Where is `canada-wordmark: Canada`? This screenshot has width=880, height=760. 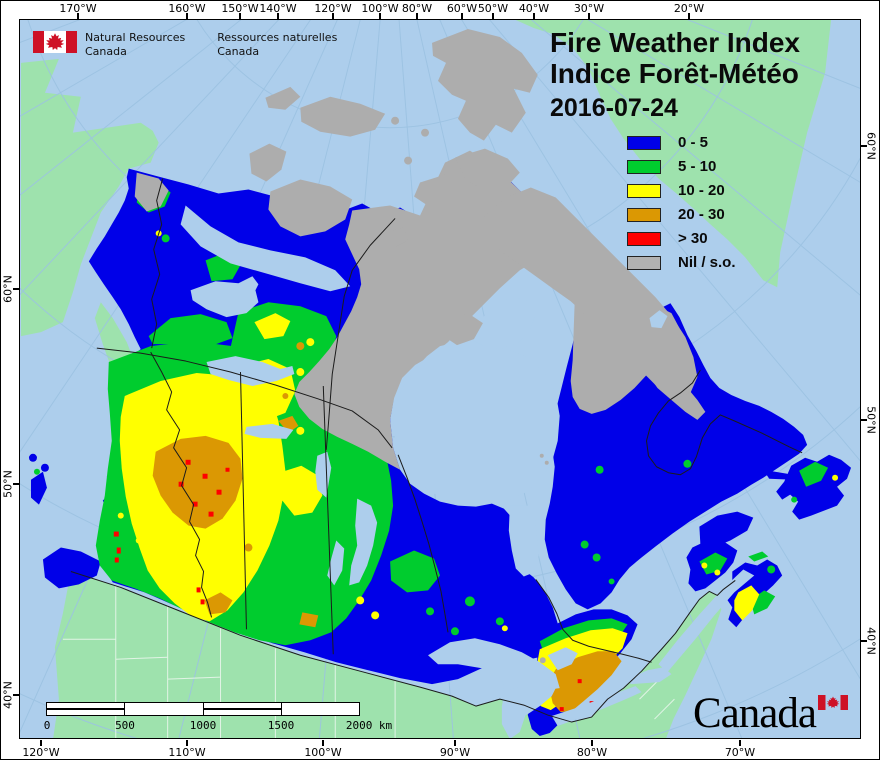
canada-wordmark: Canada is located at coordinates (755, 713).